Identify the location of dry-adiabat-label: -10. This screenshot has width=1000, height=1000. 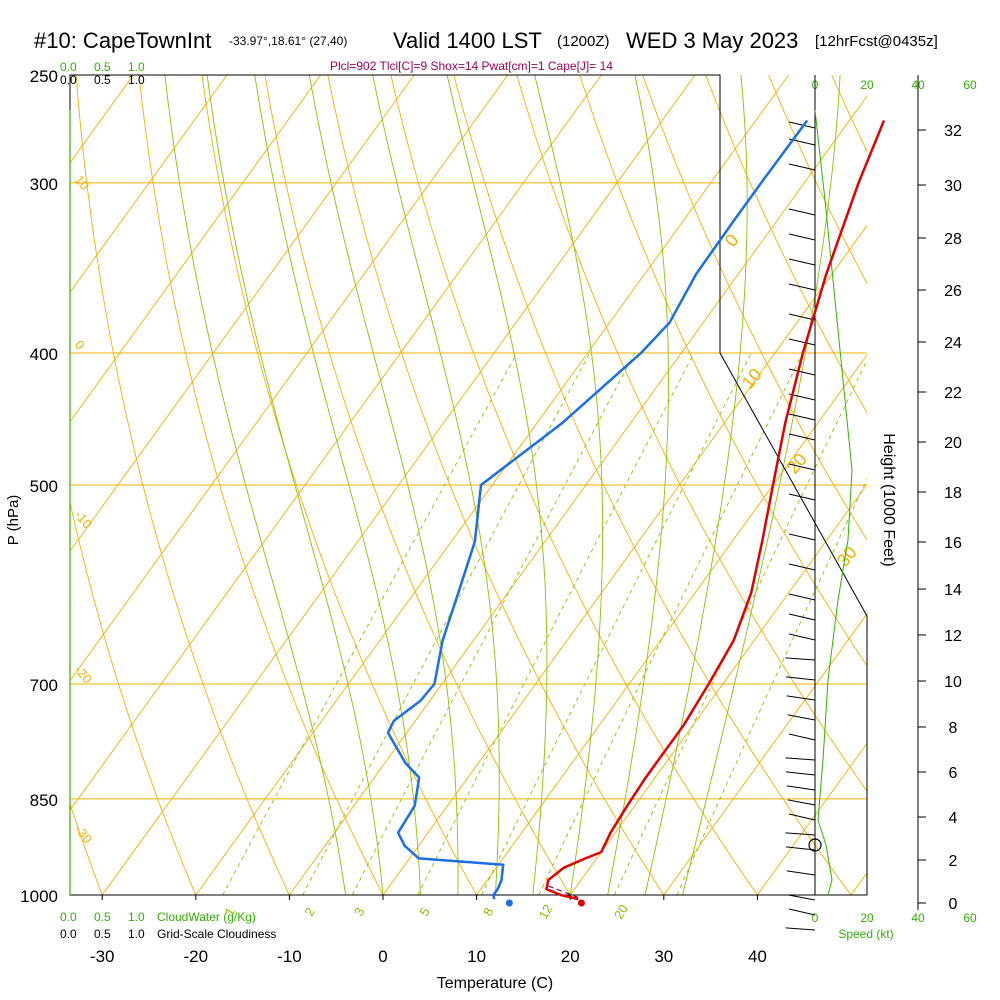
(84, 519).